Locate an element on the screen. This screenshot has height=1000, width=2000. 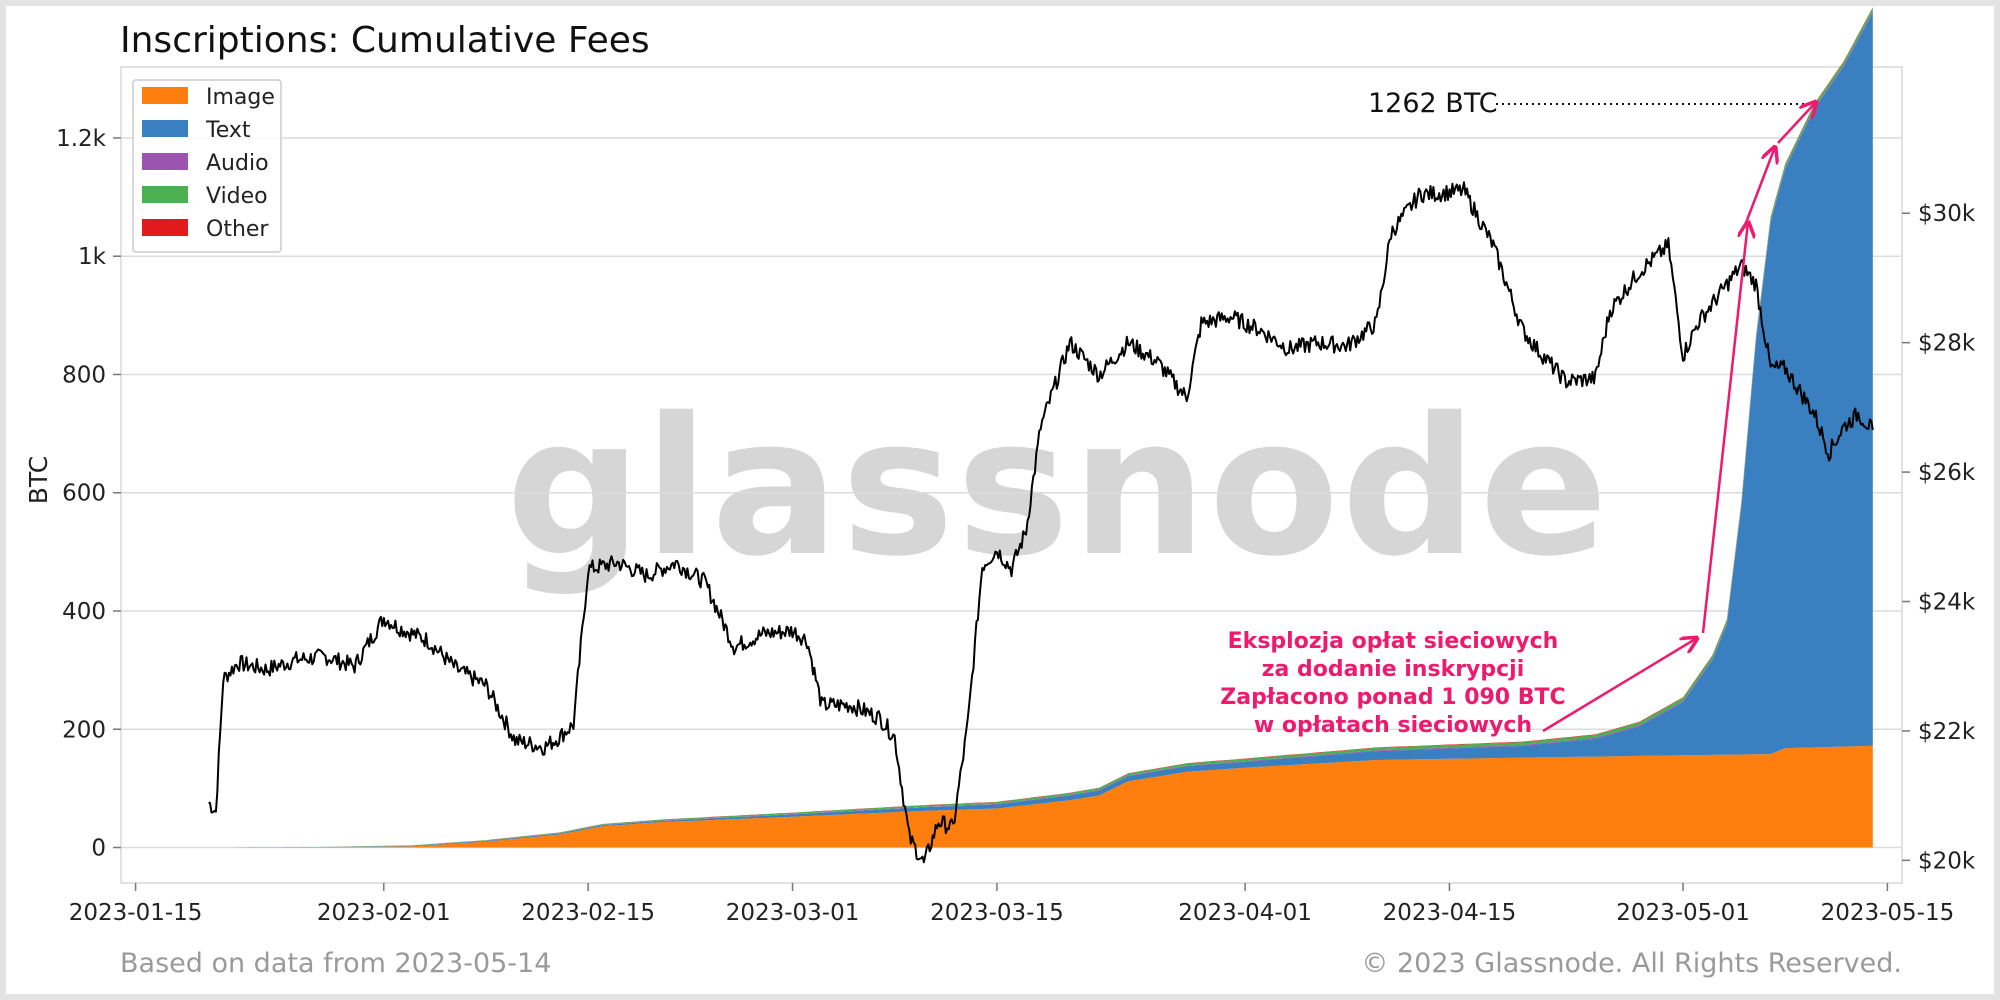
watermark-logo: glassnode is located at coordinates (1058, 487).